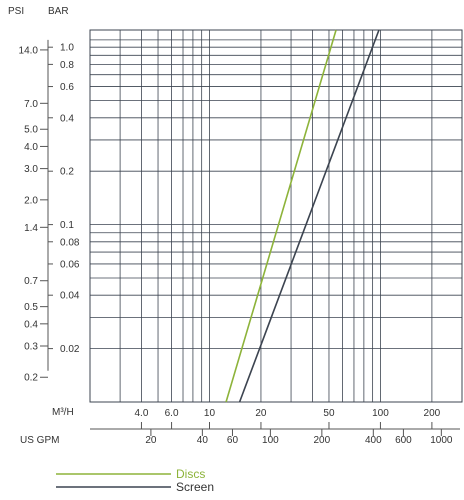  What do you see at coordinates (70, 264) in the screenshot?
I see `bar-tick-label: 0.06` at bounding box center [70, 264].